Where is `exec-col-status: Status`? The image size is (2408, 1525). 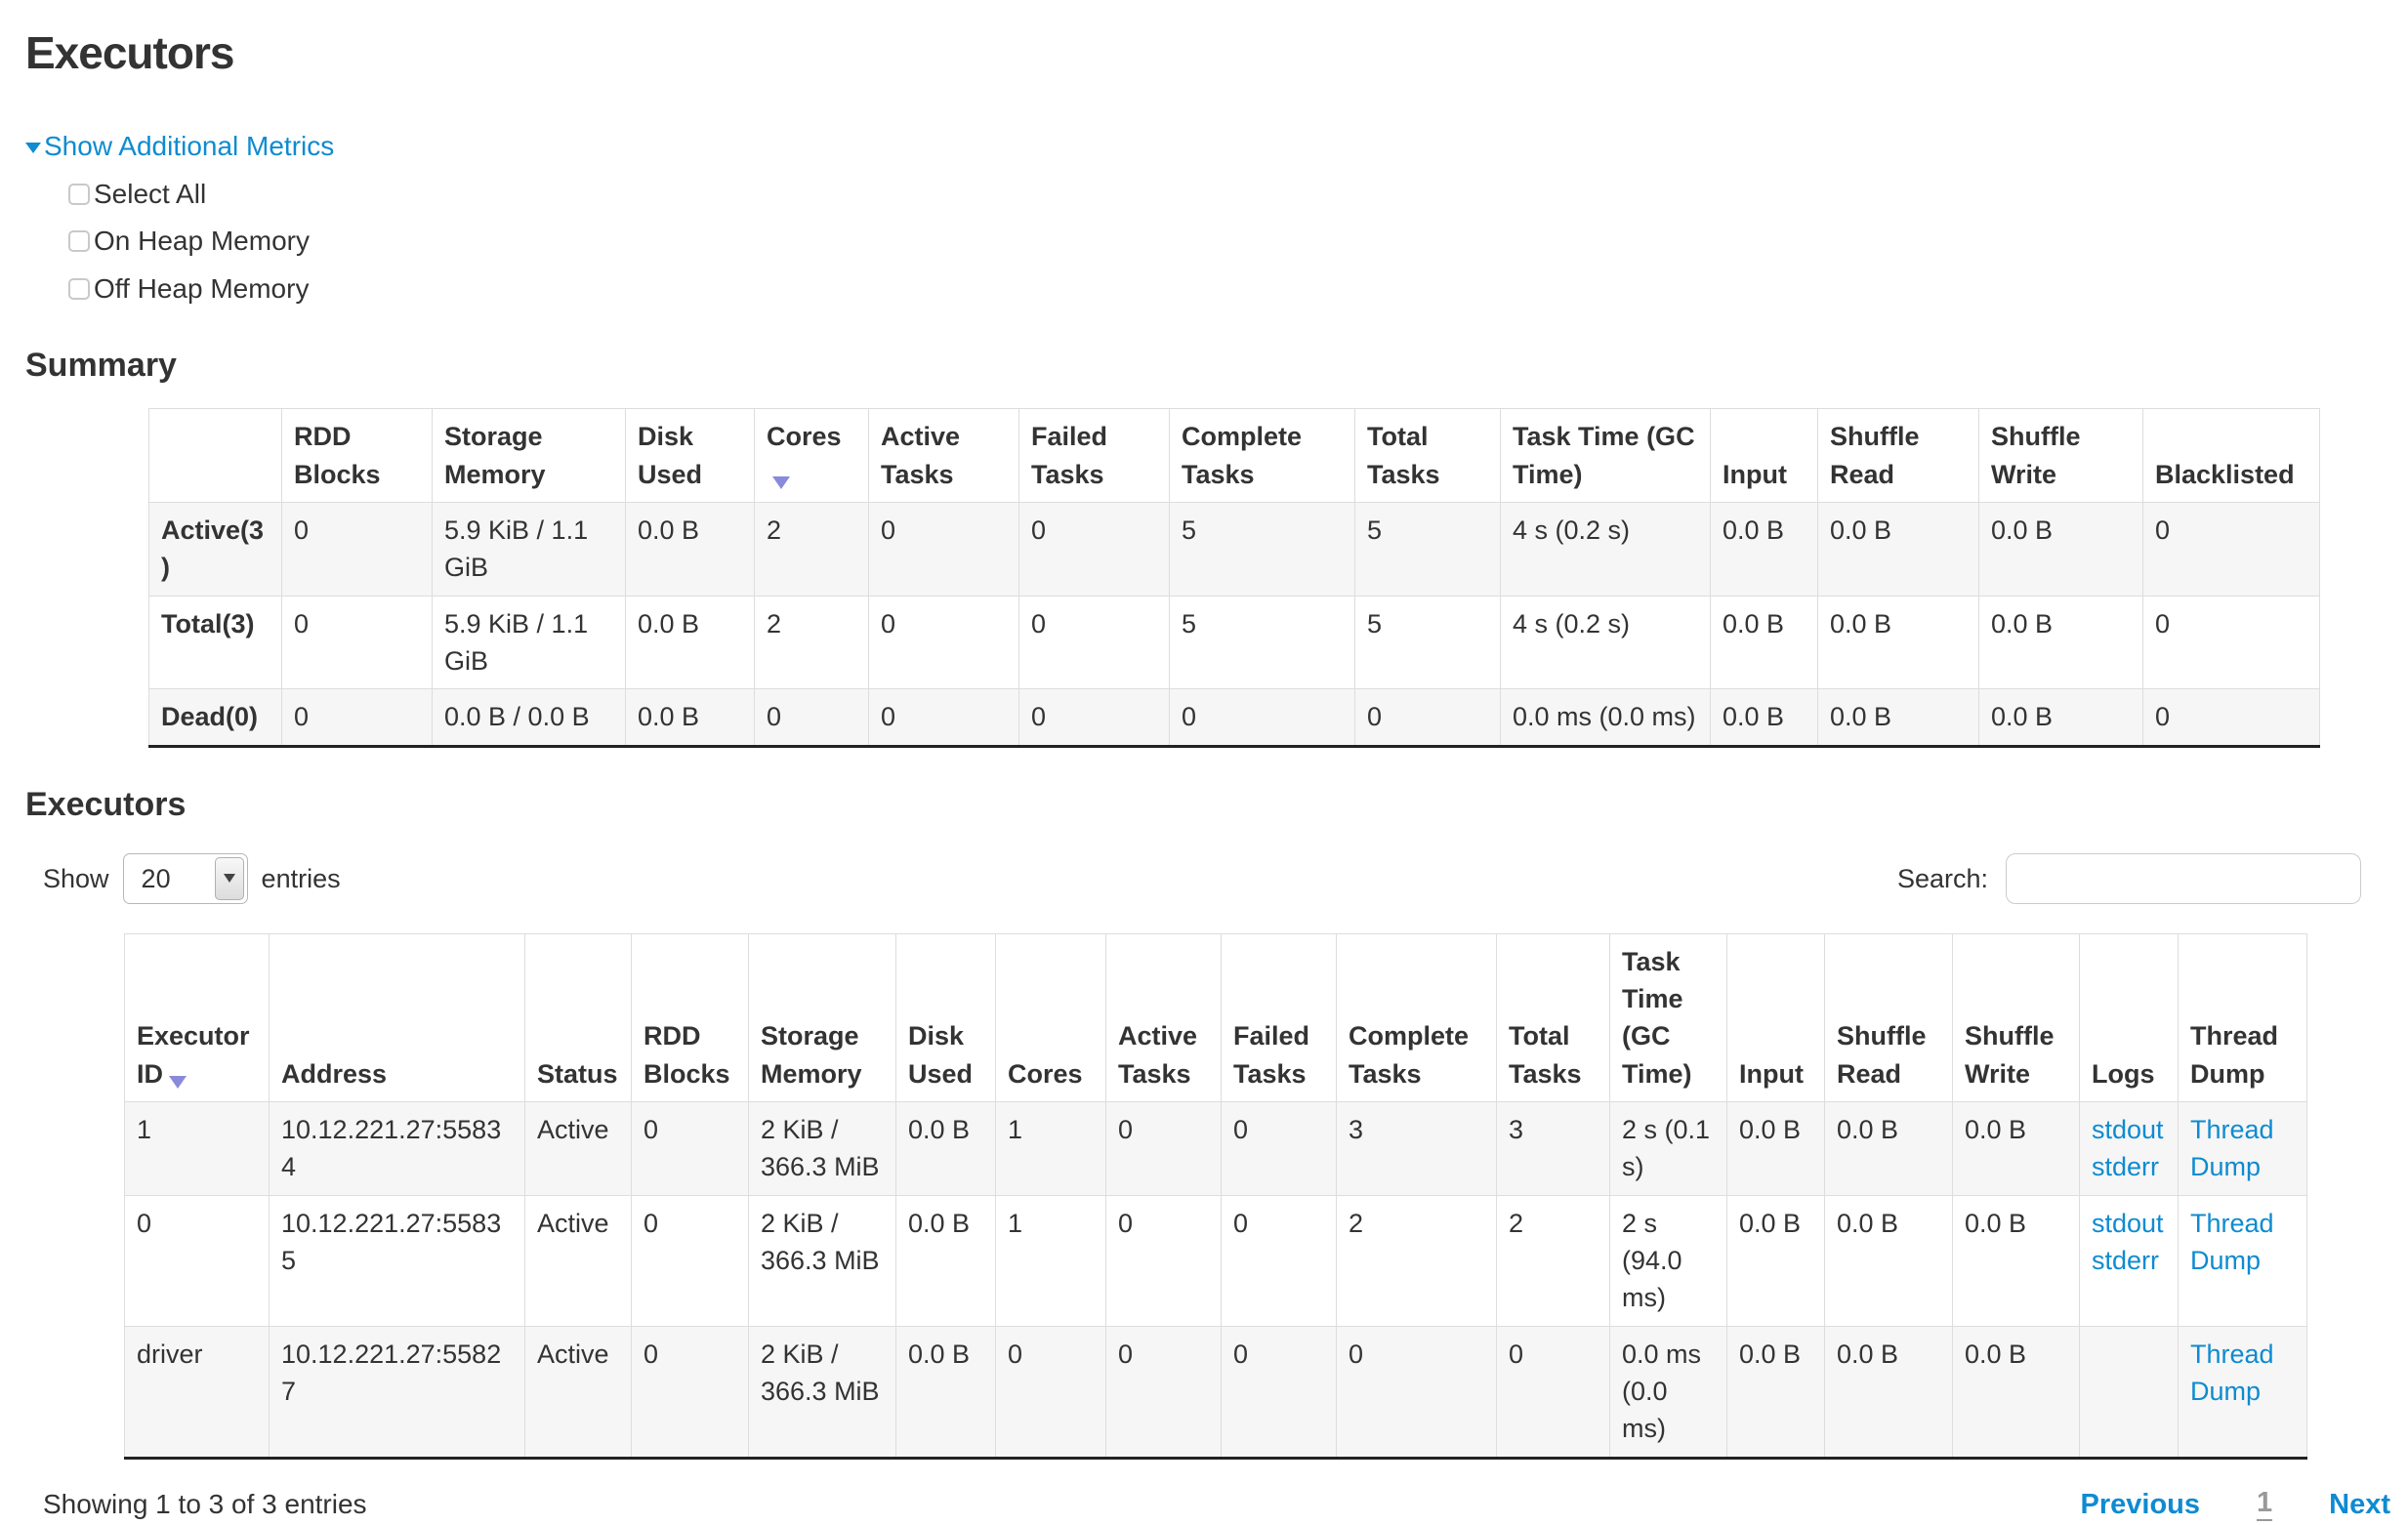 exec-col-status: Status is located at coordinates (578, 1018).